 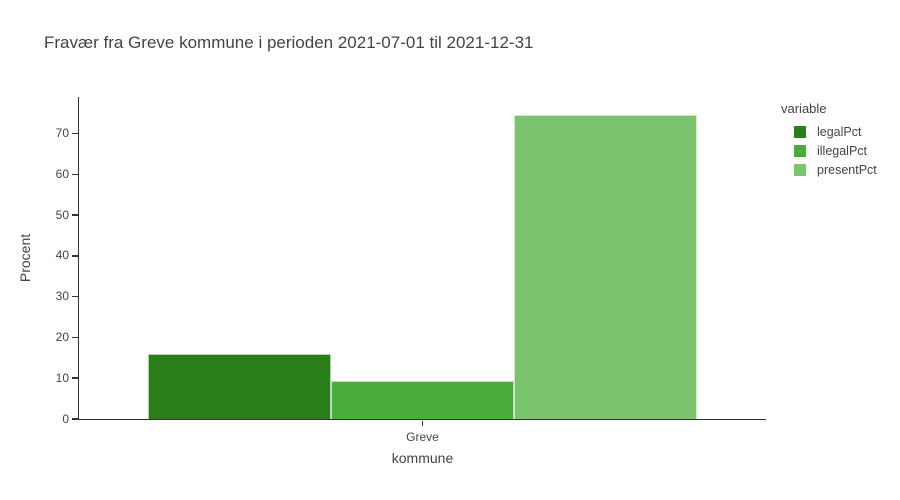 What do you see at coordinates (422, 399) in the screenshot?
I see `bar-illegalPct` at bounding box center [422, 399].